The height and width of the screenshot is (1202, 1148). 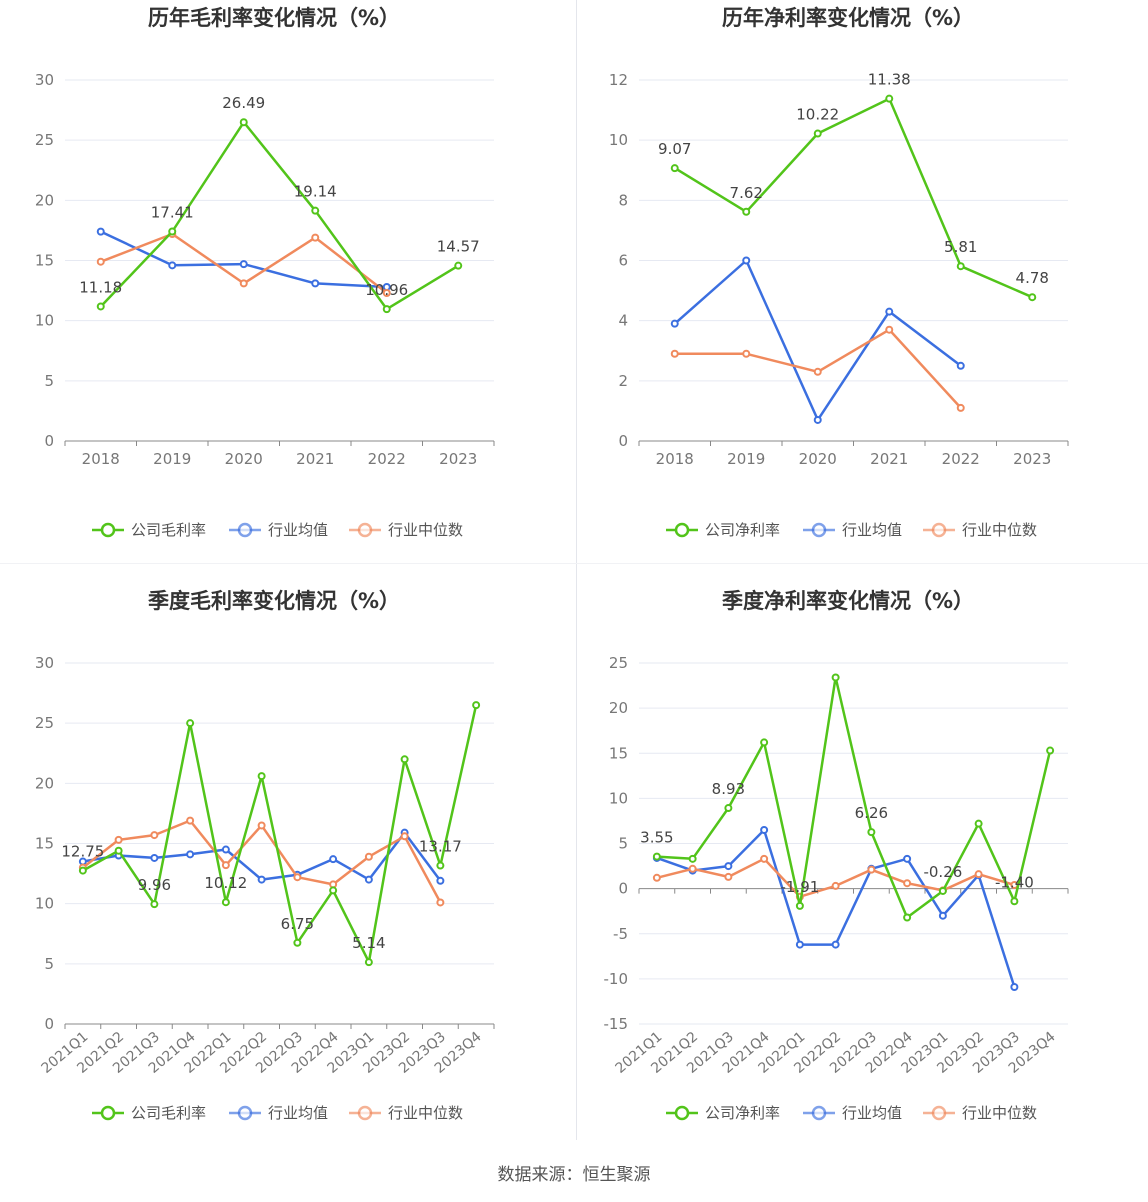 What do you see at coordinates (848, 18) in the screenshot?
I see `chart-title: 历年净利率变化情况（%）` at bounding box center [848, 18].